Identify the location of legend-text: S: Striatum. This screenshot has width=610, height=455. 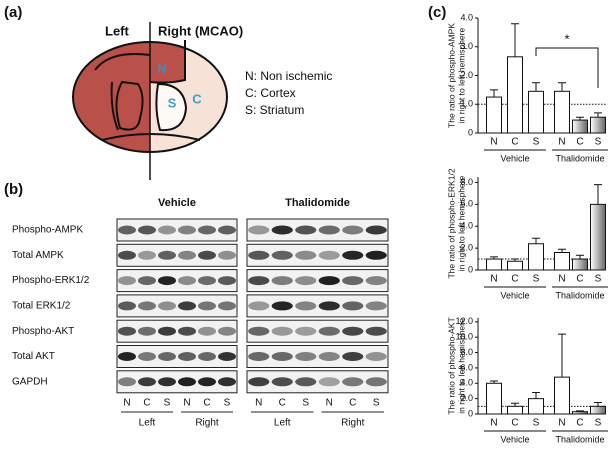
(274, 110).